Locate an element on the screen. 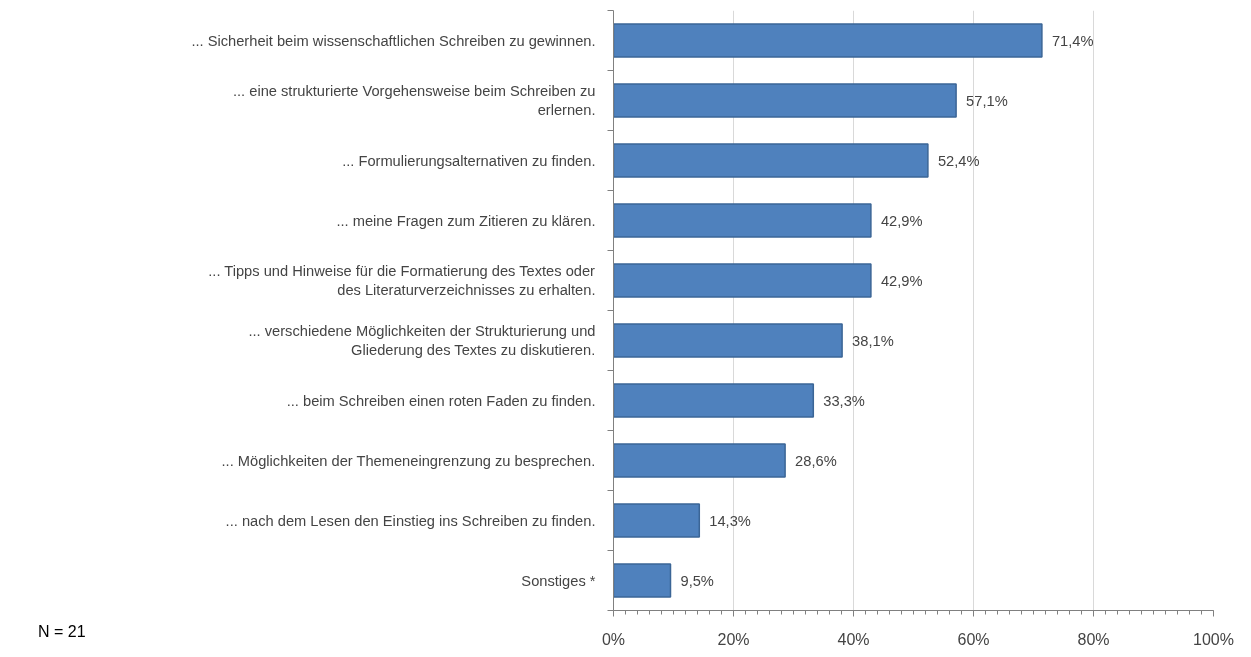 This screenshot has width=1251, height=657. y-tick-label: ... Sicherheit beim wissenschaftlichen Schreiben zu gewinnen. is located at coordinates (393, 40).